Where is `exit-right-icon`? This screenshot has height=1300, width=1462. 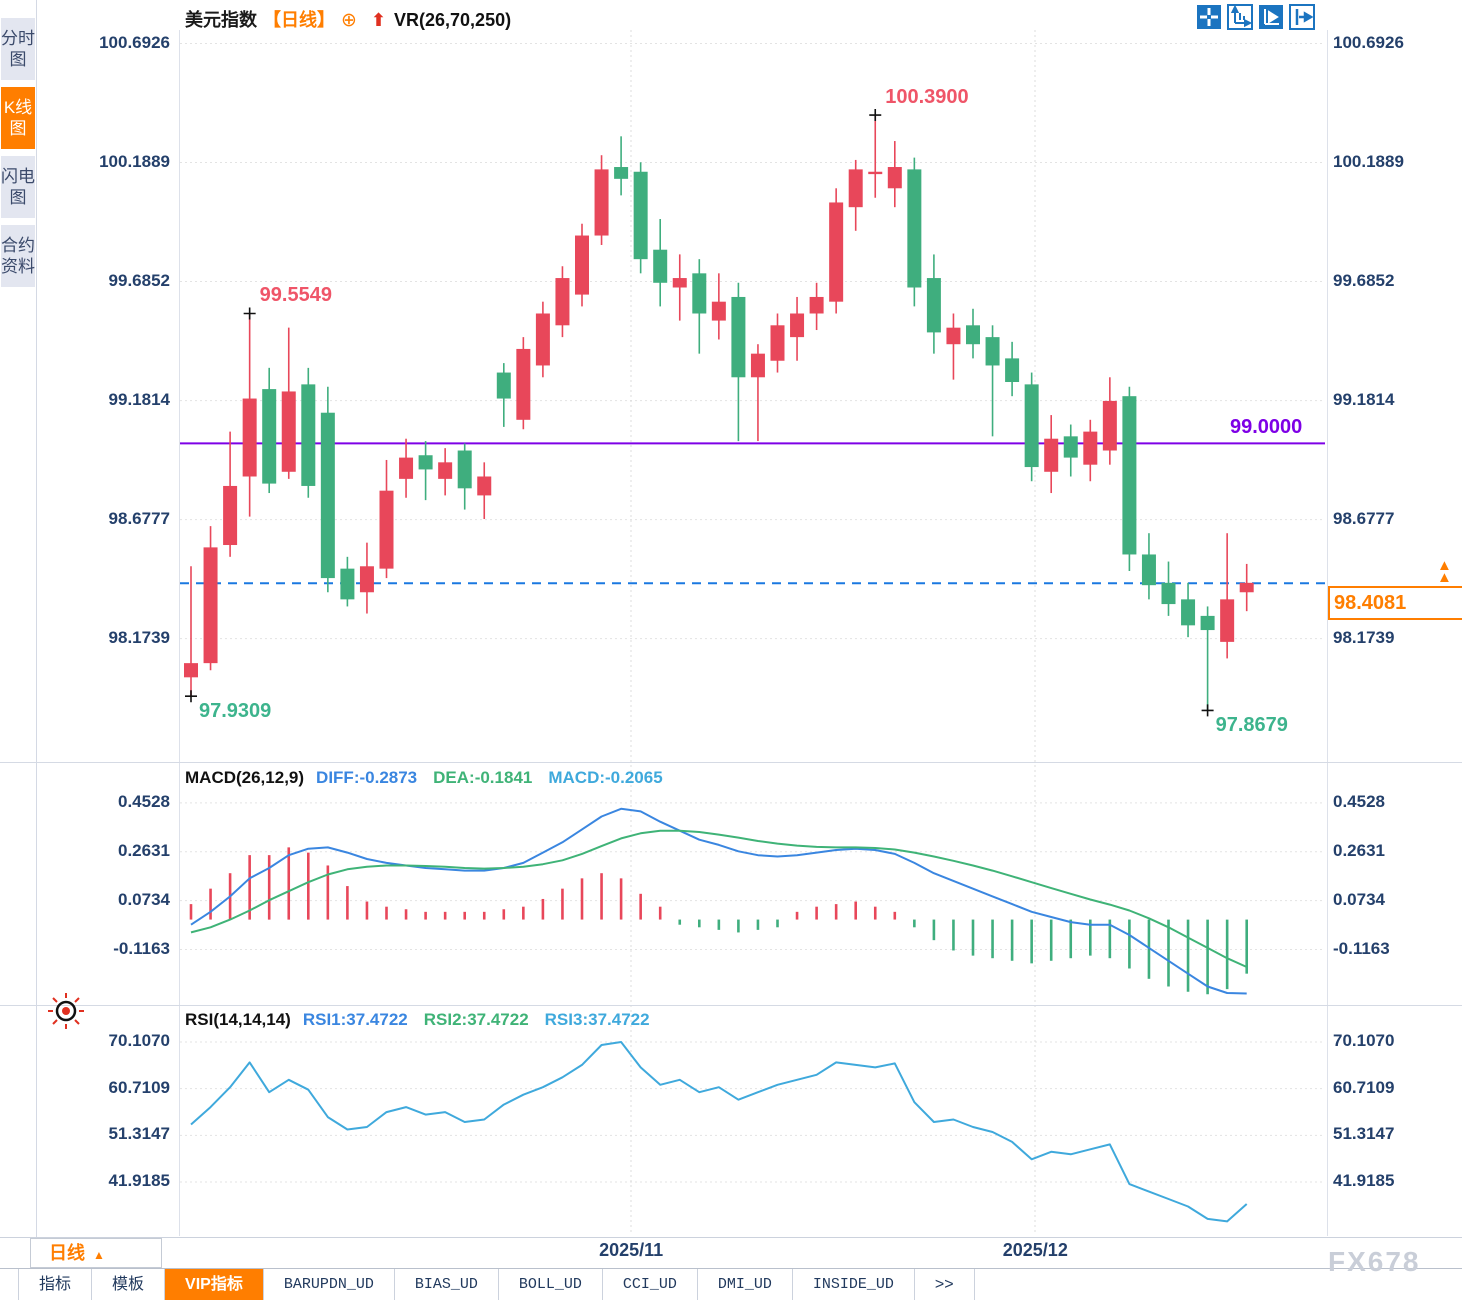
exit-right-icon is located at coordinates (1302, 17).